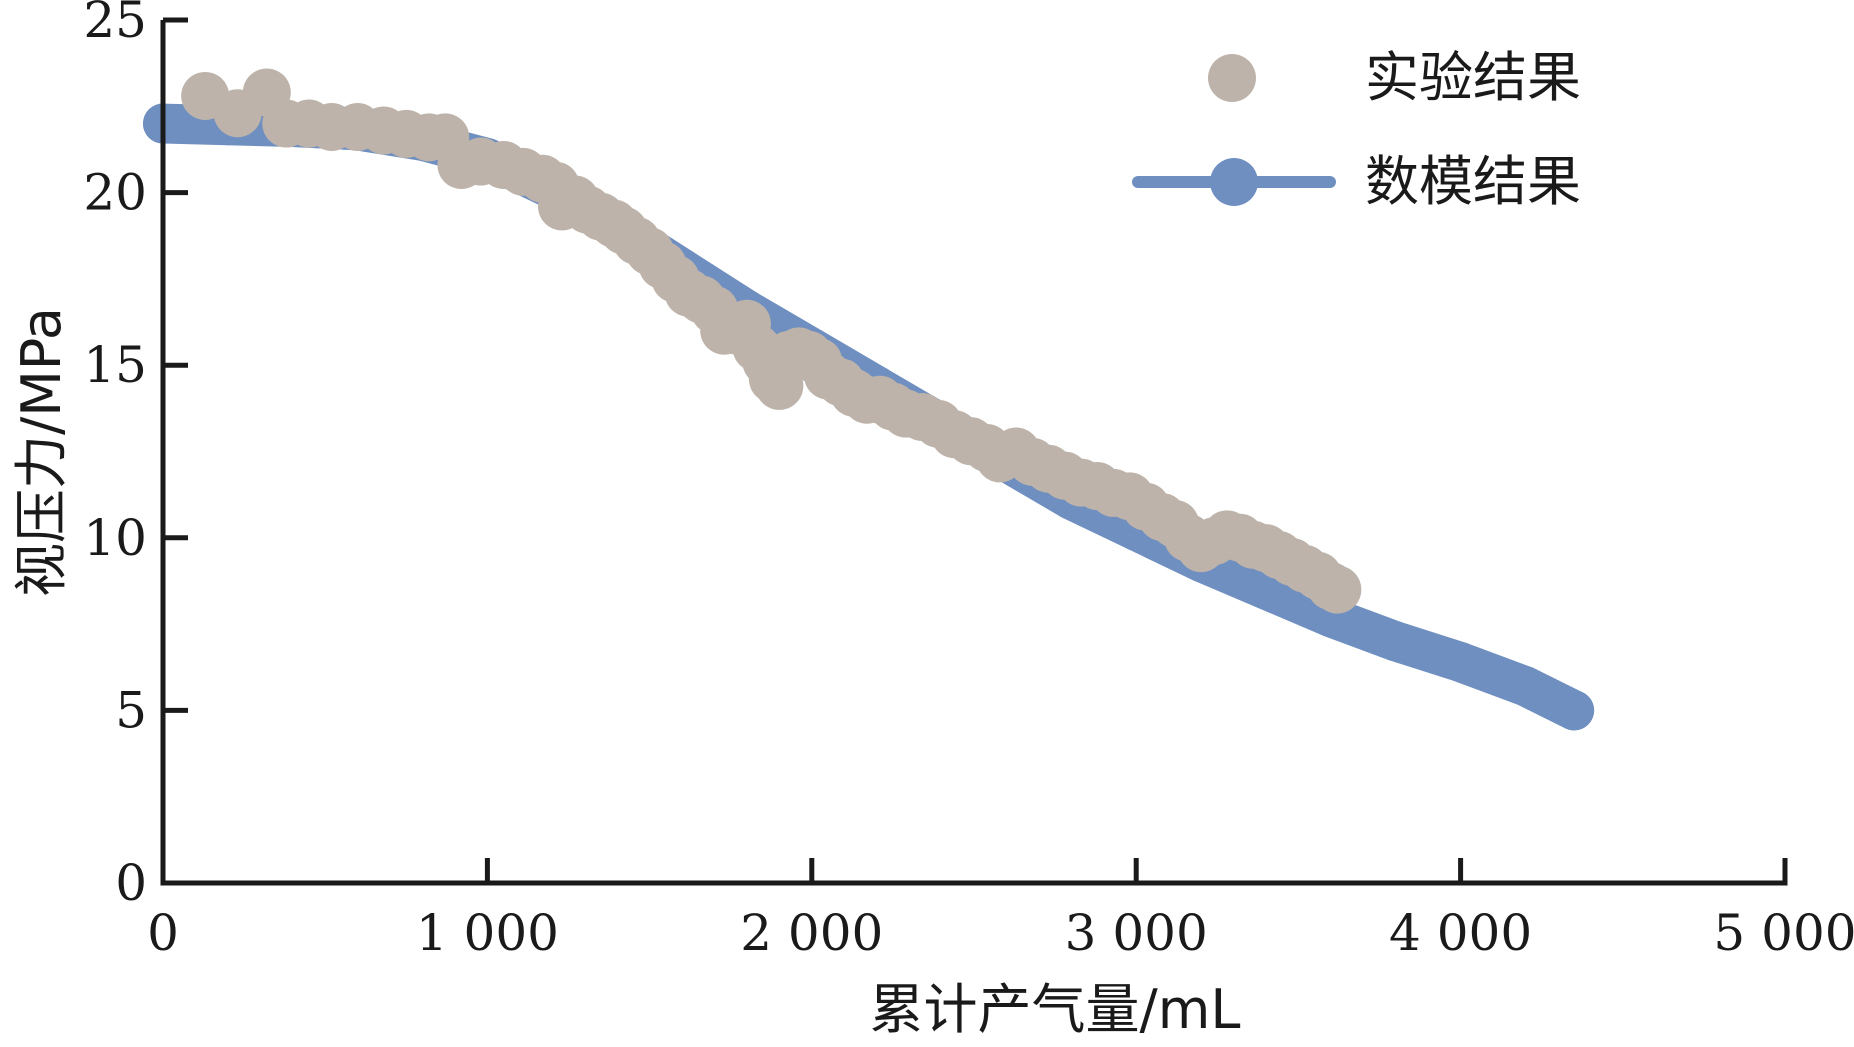  What do you see at coordinates (135, 456) in the screenshot?
I see `y-axis: 0 5 10 15 20 25` at bounding box center [135, 456].